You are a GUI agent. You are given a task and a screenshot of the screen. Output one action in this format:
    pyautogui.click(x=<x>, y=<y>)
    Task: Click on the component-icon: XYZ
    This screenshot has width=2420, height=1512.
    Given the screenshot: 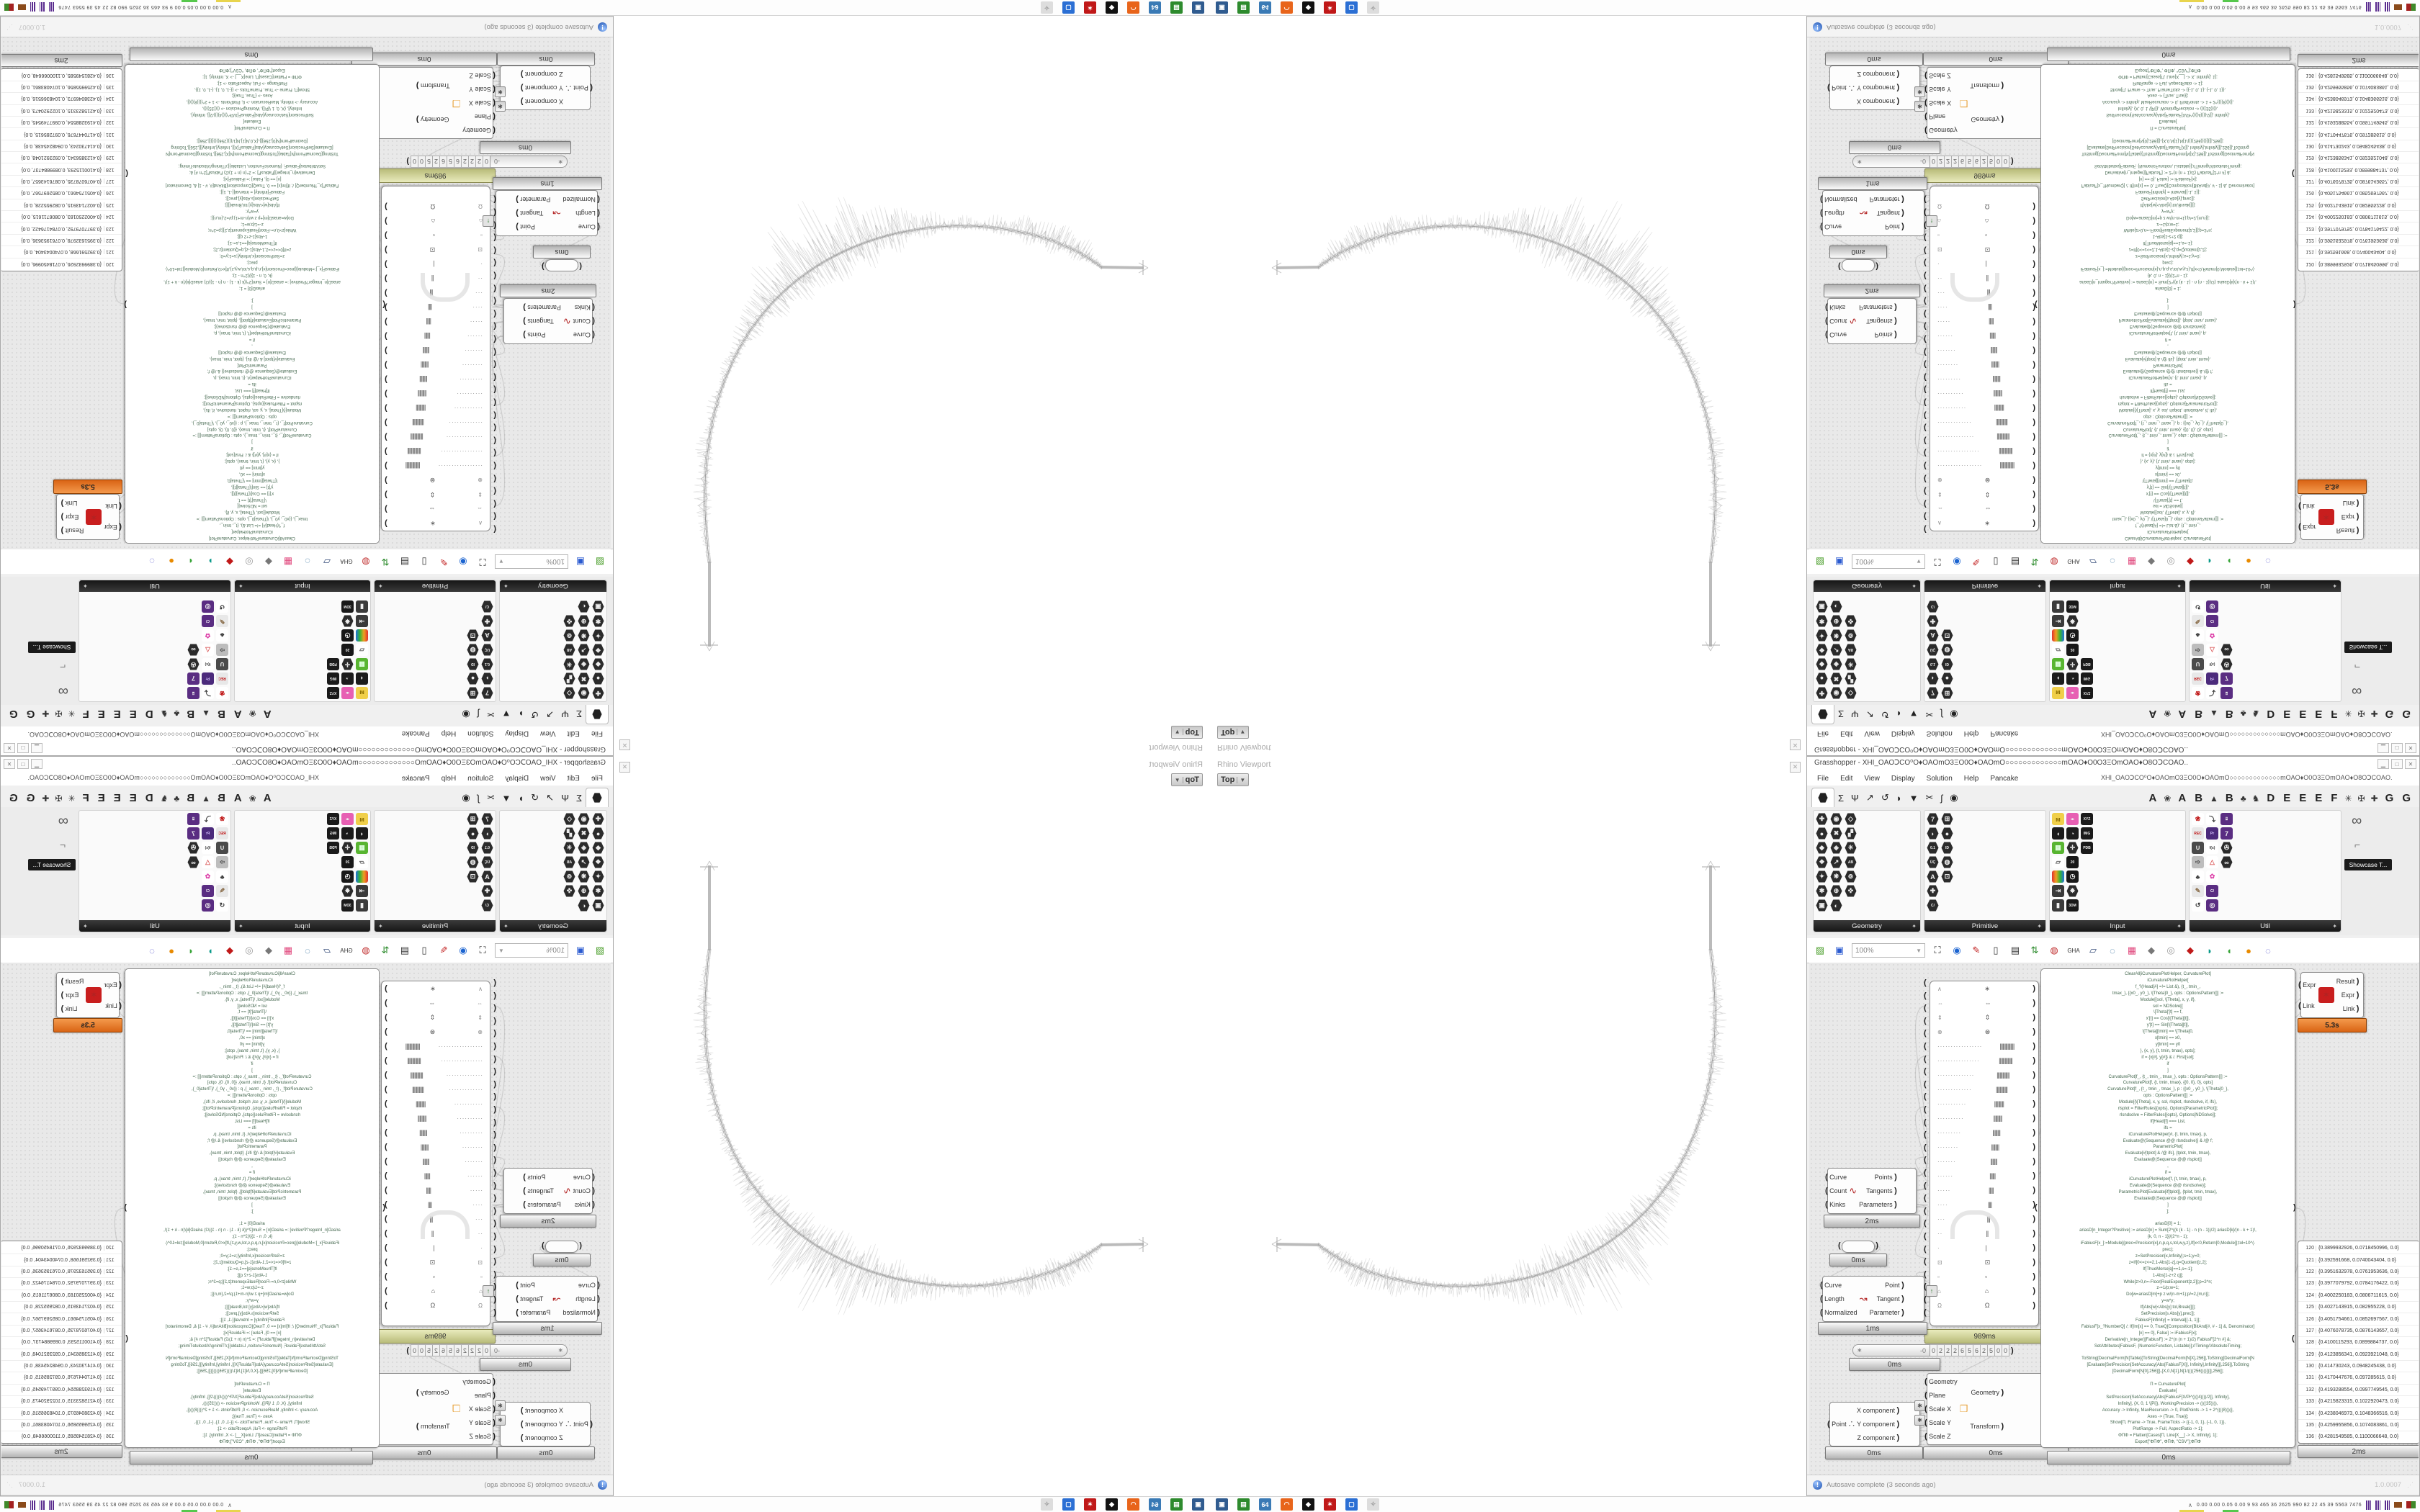 What is the action you would take?
    pyautogui.click(x=333, y=819)
    